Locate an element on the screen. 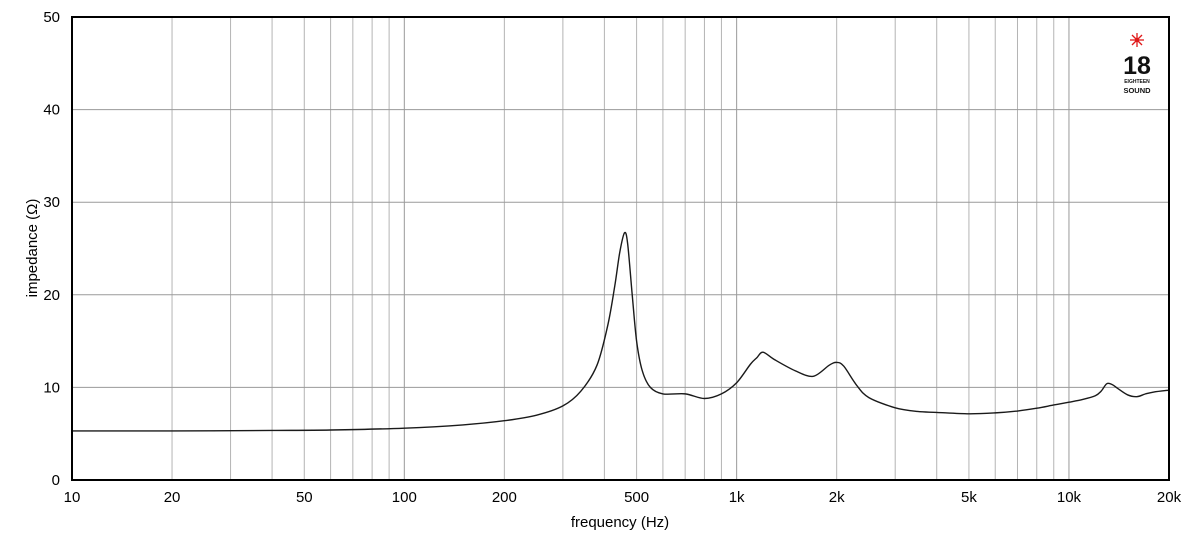 This screenshot has height=533, width=1200. svg-text: 18 is located at coordinates (1137, 66).